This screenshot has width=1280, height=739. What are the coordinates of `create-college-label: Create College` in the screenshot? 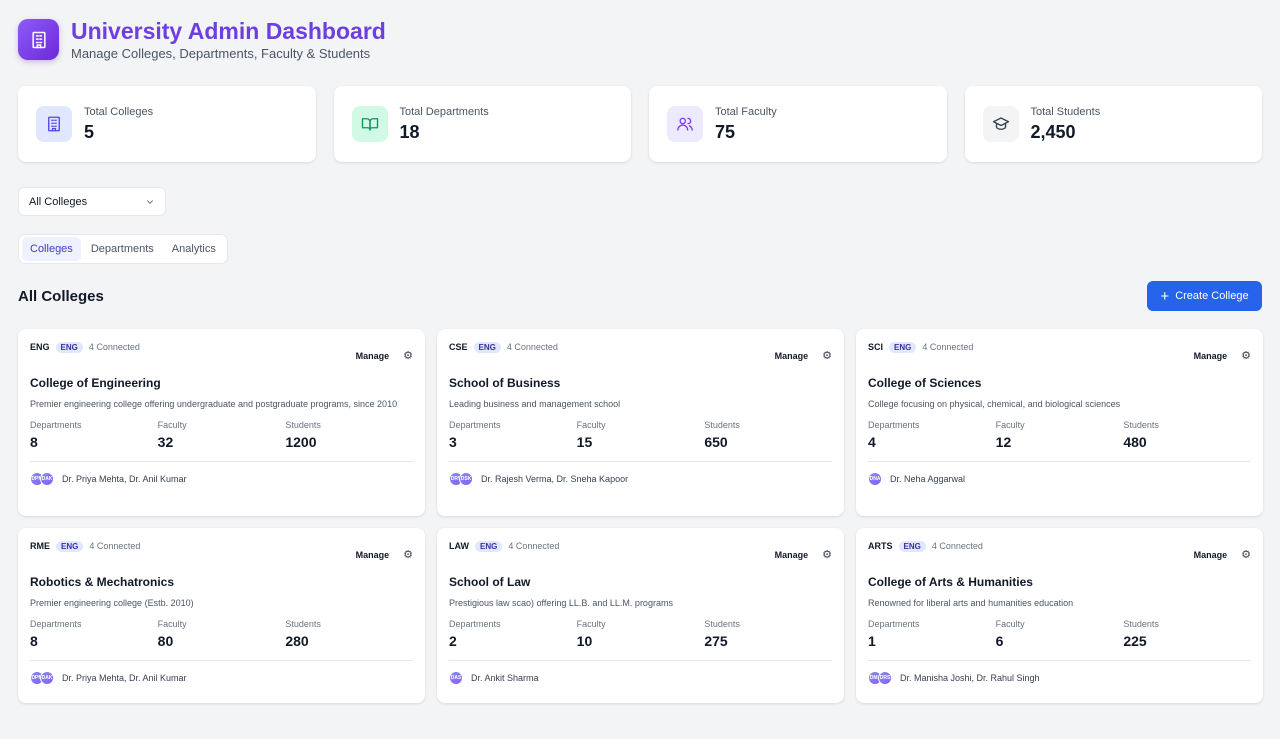 It's located at (1212, 296).